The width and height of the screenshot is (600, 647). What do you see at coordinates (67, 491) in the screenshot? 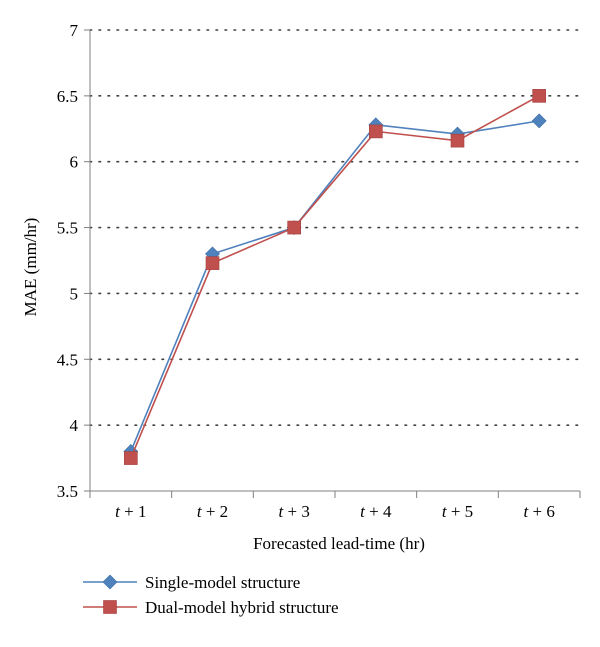
I see `y-tick-label: 3.5` at bounding box center [67, 491].